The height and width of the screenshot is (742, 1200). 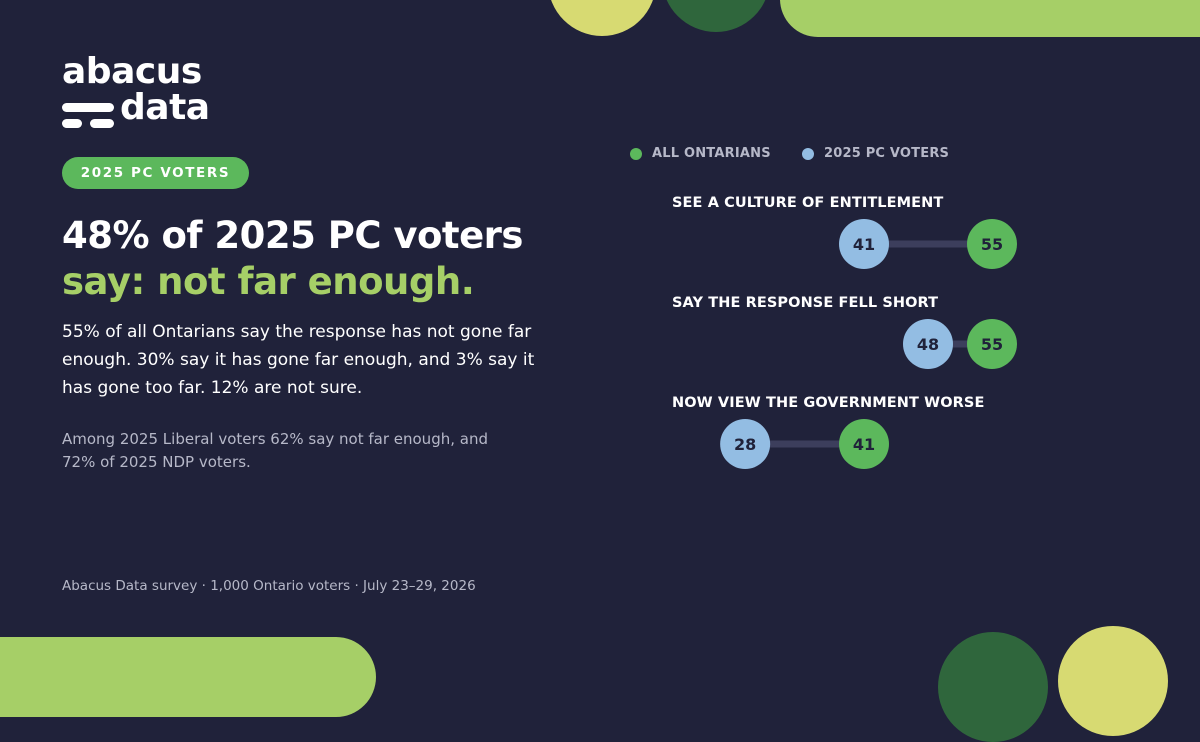 I want to click on abacus-data-logo: abacus data, so click(x=142, y=93).